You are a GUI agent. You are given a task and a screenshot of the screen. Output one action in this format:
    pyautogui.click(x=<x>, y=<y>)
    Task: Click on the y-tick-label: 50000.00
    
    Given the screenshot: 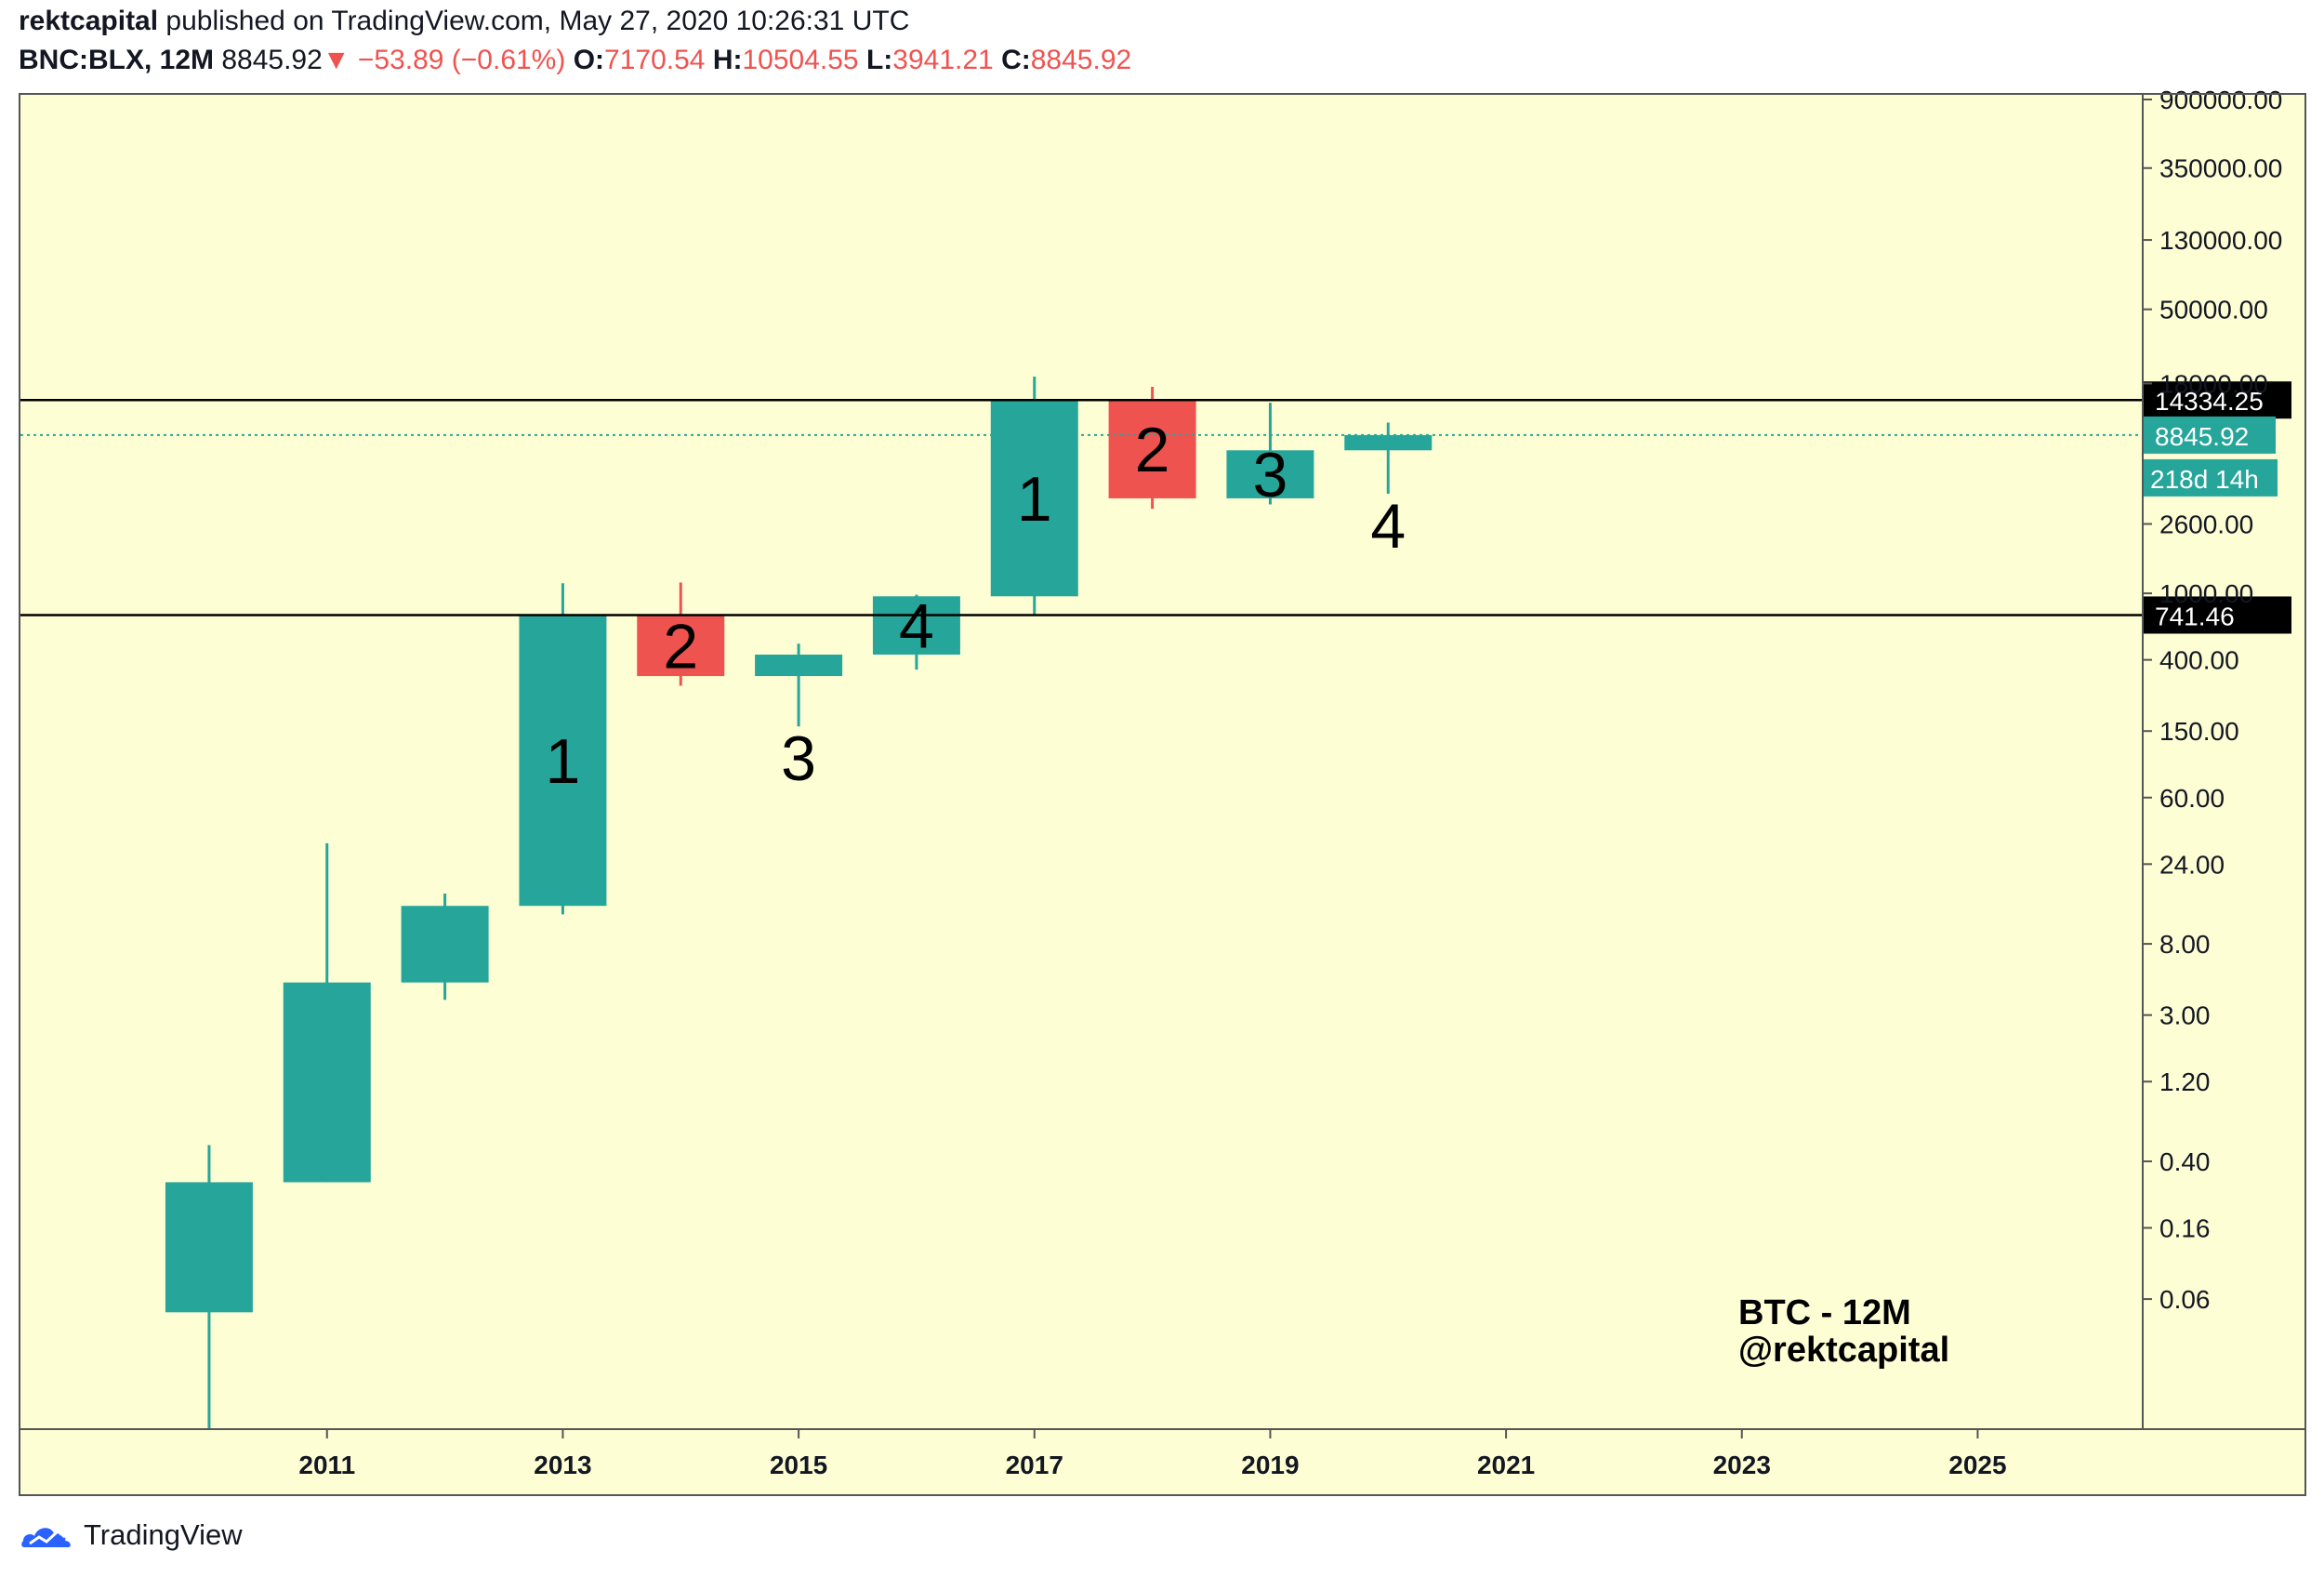 What is the action you would take?
    pyautogui.click(x=2213, y=310)
    